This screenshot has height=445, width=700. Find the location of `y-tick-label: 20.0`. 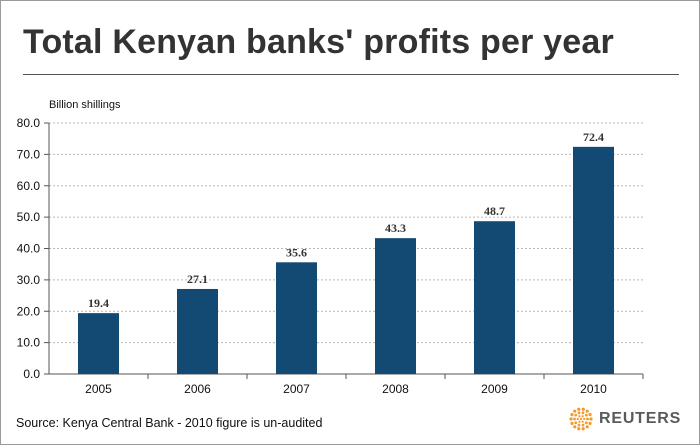

y-tick-label: 20.0 is located at coordinates (29, 311).